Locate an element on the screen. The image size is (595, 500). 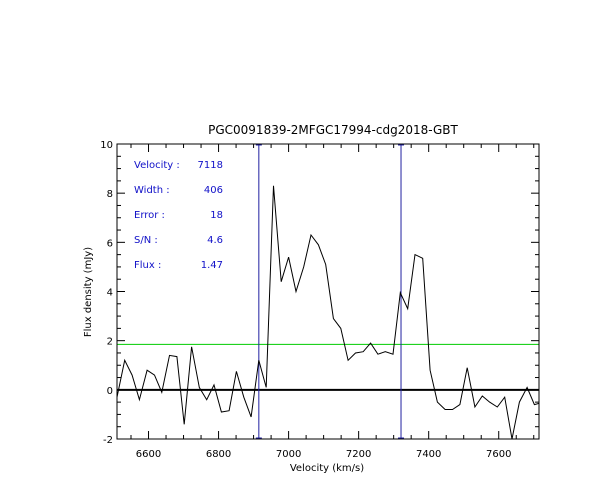
y-tick-label: 2 is located at coordinates (110, 342).